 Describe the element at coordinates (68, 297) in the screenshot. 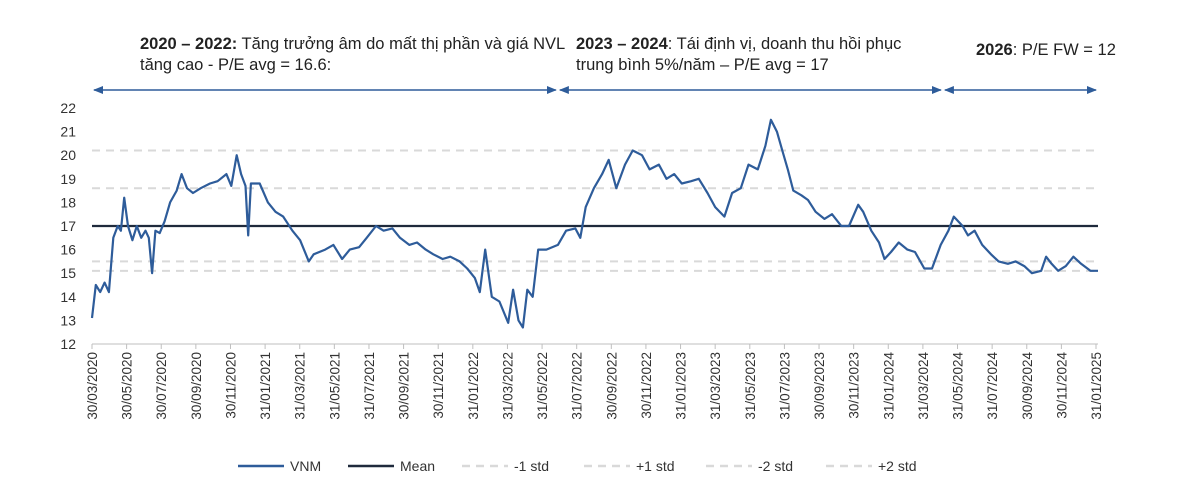

I see `y-tick-label-14: 14` at that location.